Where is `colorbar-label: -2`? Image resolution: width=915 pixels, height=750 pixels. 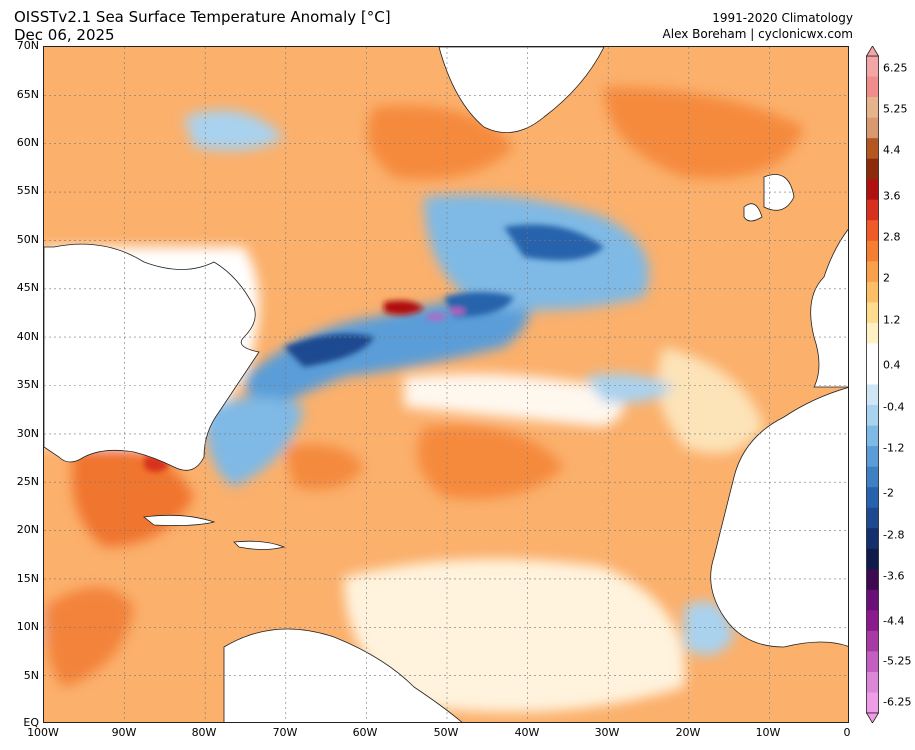
colorbar-label: -2 is located at coordinates (888, 493).